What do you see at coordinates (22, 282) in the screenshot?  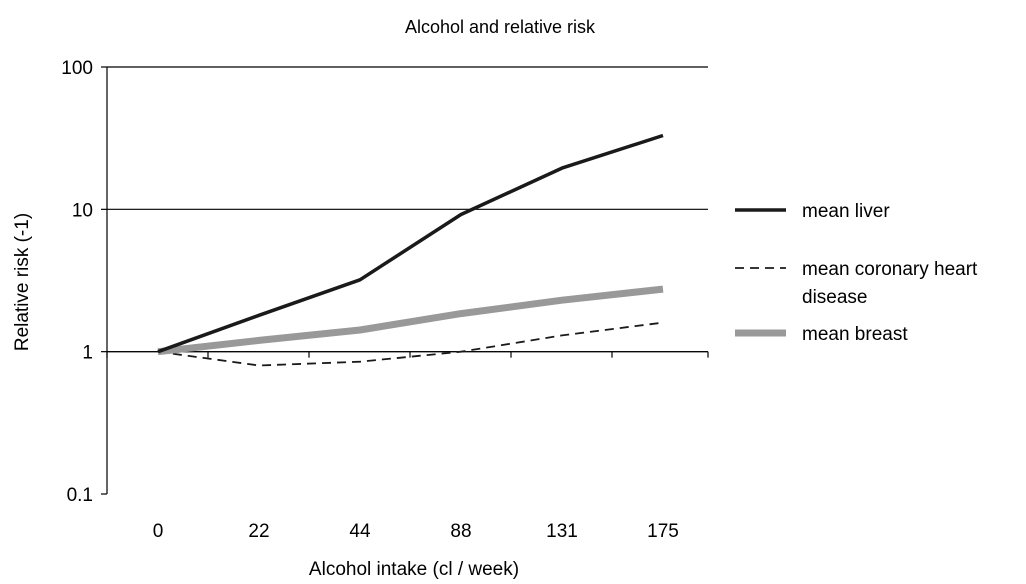 I see `y-axis-title: Relative risk (-1)` at bounding box center [22, 282].